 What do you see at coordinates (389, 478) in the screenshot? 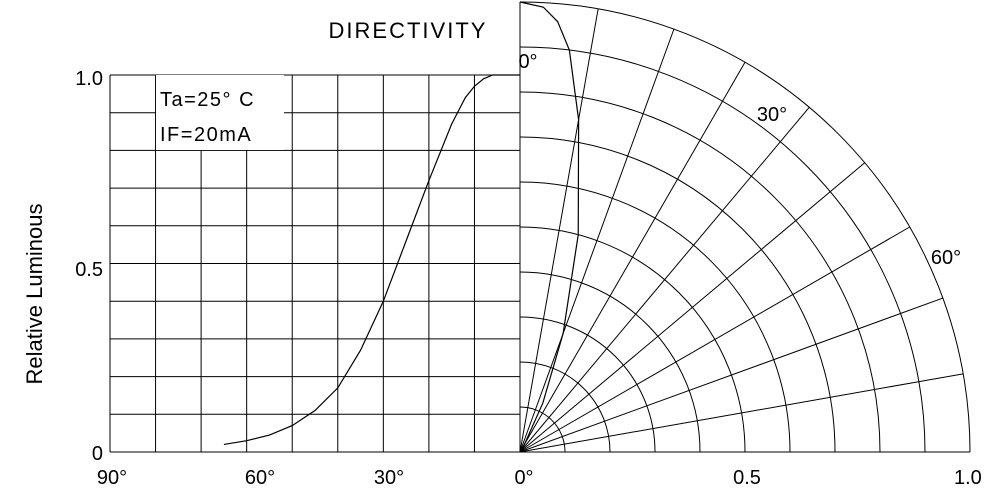
I see `x-tick-label: 30°` at bounding box center [389, 478].